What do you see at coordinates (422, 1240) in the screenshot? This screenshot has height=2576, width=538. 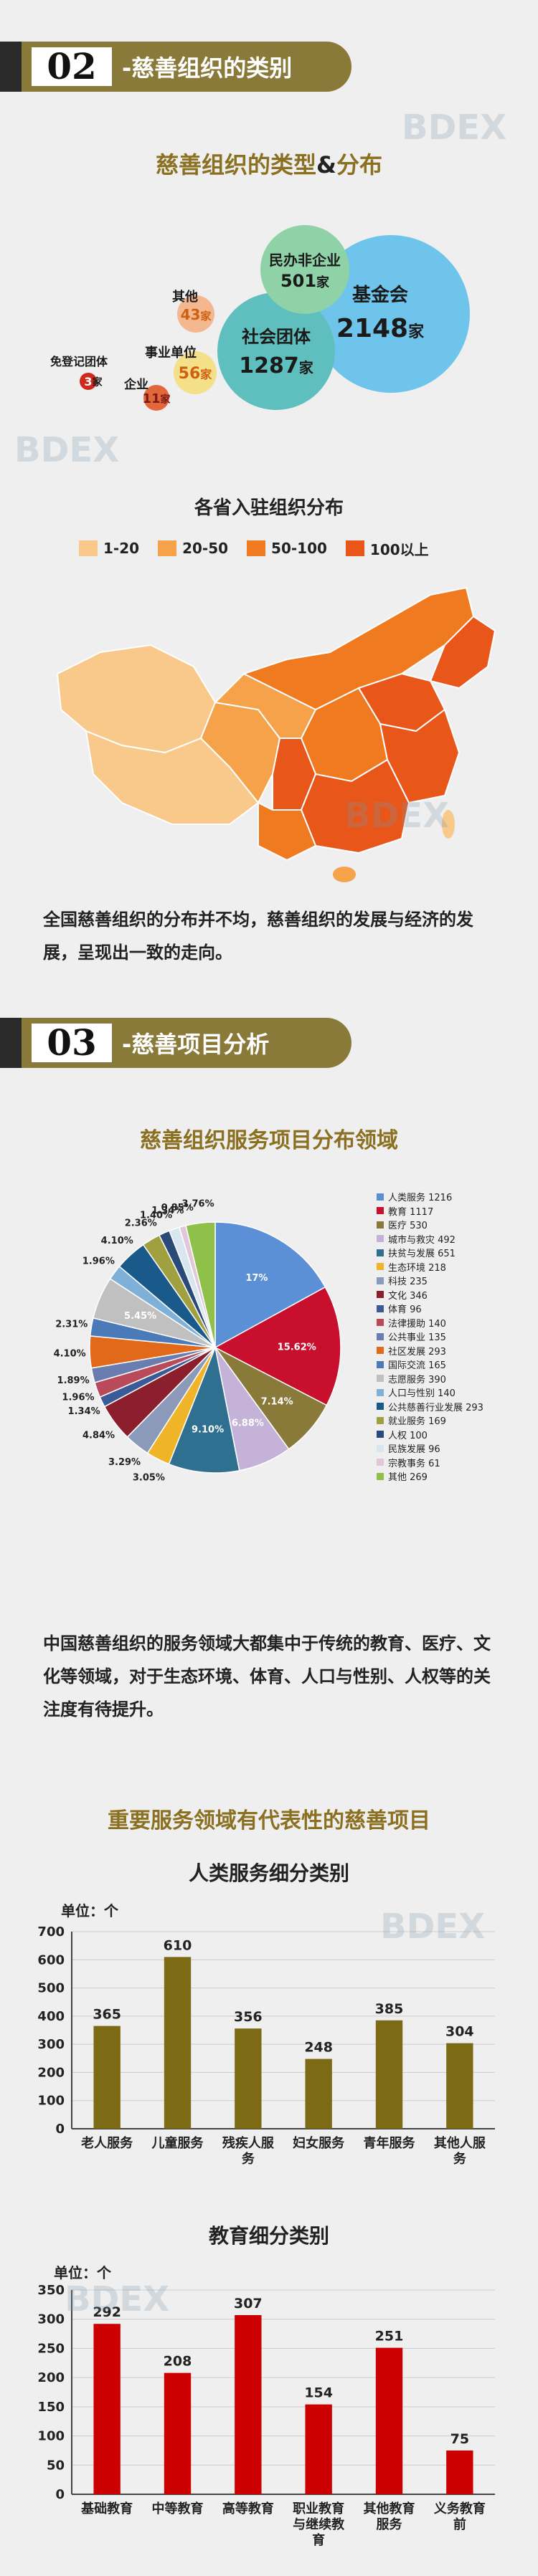 I see `legend-label: 城市与救灾 492` at bounding box center [422, 1240].